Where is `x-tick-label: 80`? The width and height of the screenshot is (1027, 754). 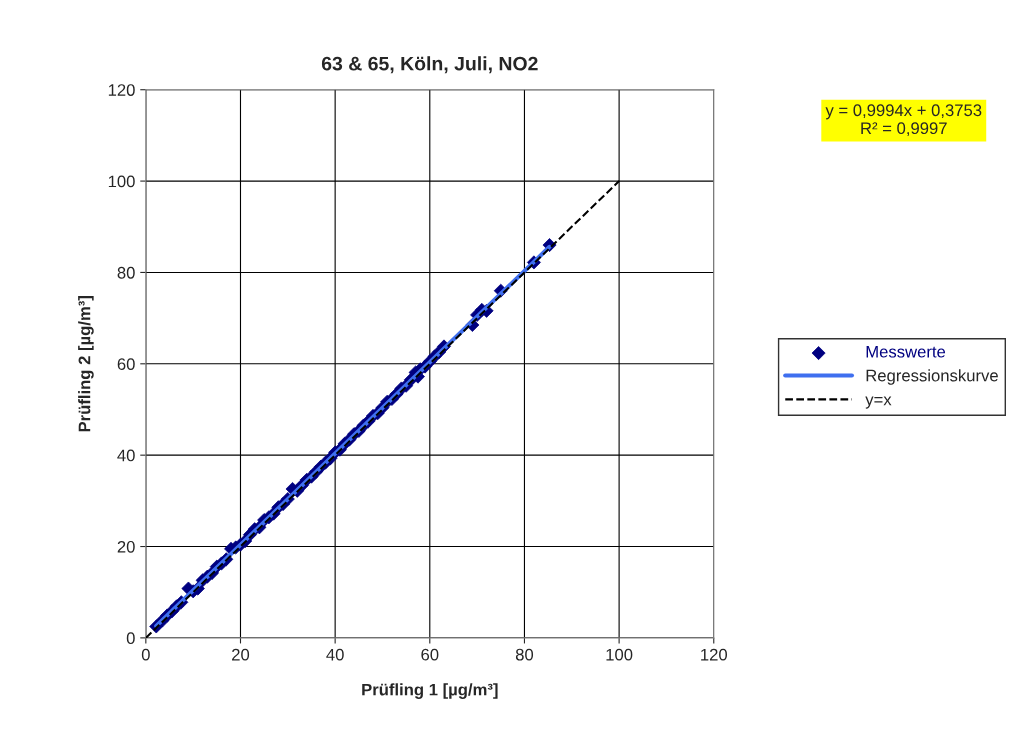 x-tick-label: 80 is located at coordinates (524, 654).